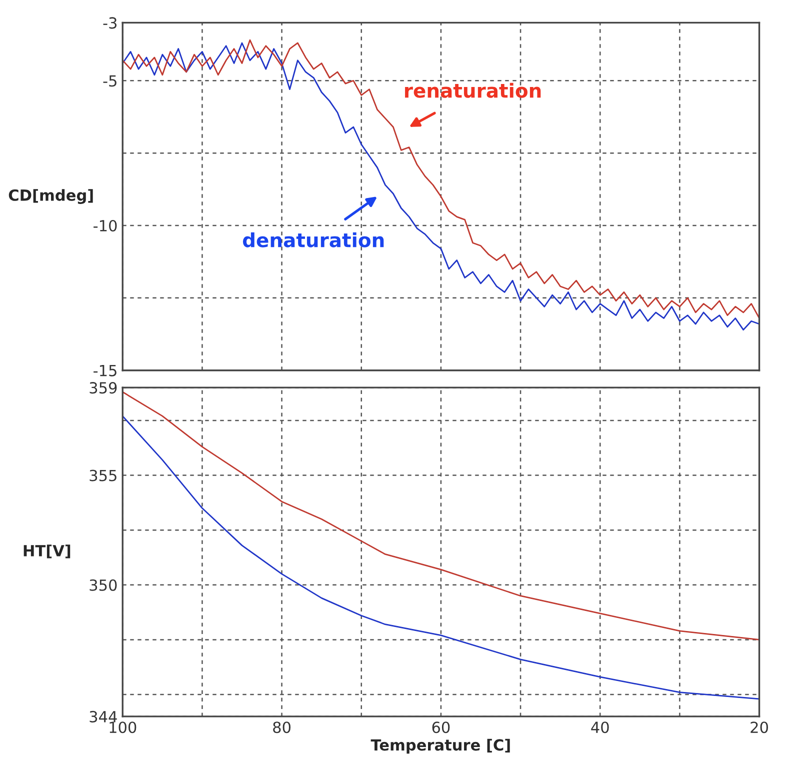 The image size is (786, 783). I want to click on y-tick-label: -10, so click(105, 226).